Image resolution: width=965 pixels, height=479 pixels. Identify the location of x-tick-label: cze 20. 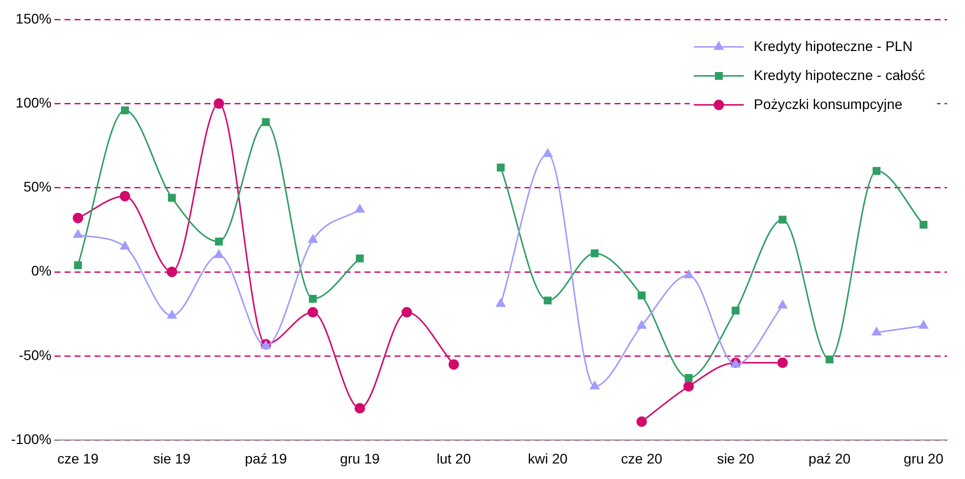
(641, 458).